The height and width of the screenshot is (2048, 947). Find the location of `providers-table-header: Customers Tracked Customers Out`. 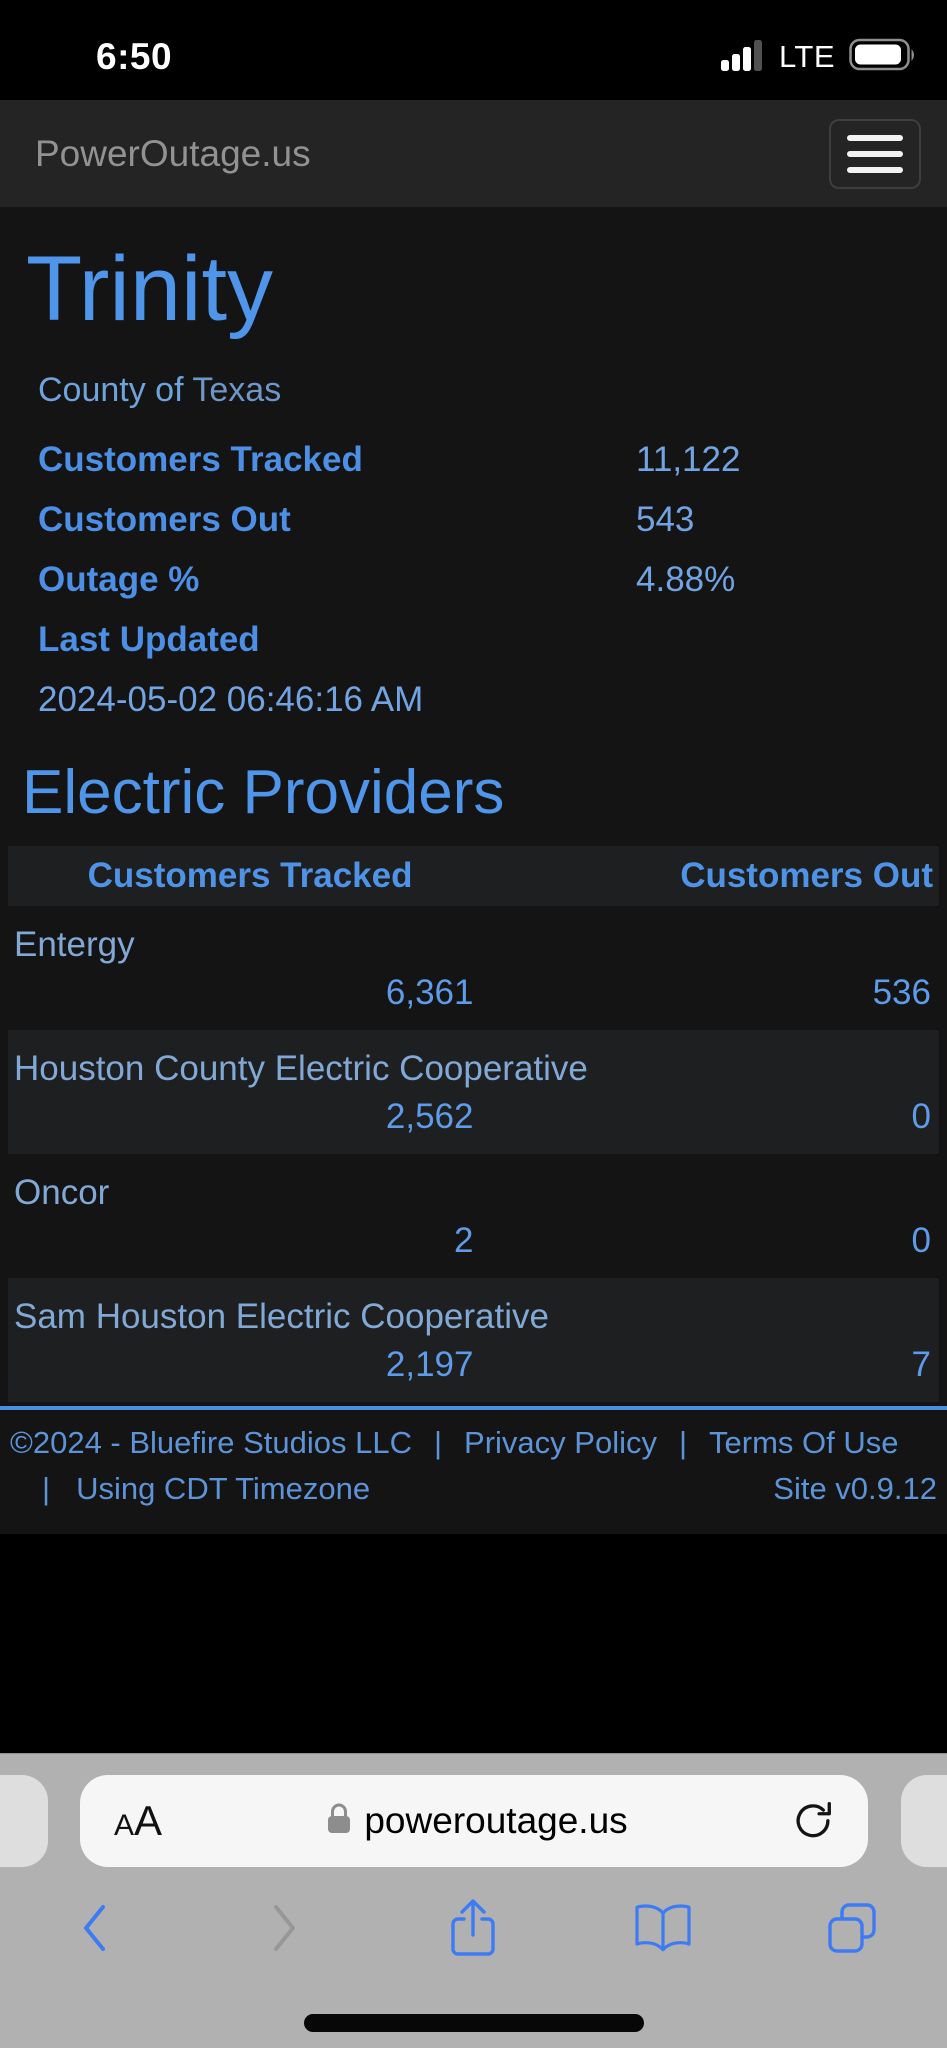

providers-table-header: Customers Tracked Customers Out is located at coordinates (473, 875).